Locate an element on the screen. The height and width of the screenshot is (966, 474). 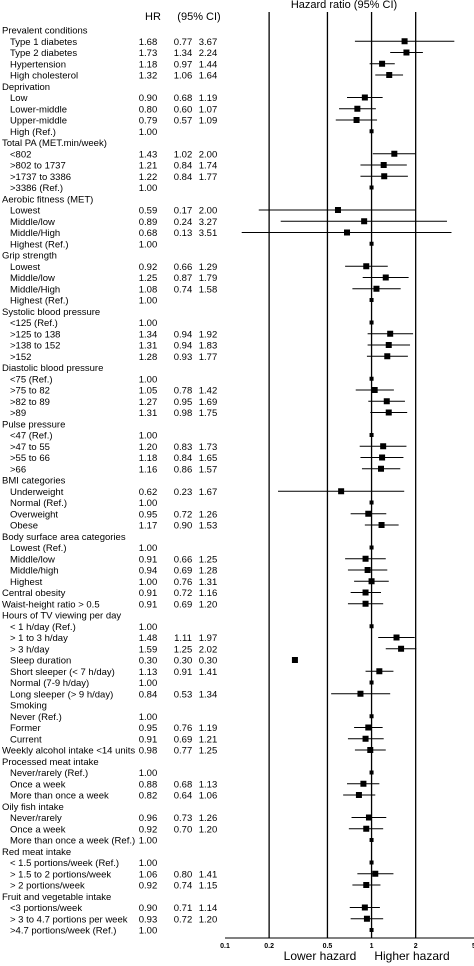
hr-value: 0.95 is located at coordinates (148, 728).